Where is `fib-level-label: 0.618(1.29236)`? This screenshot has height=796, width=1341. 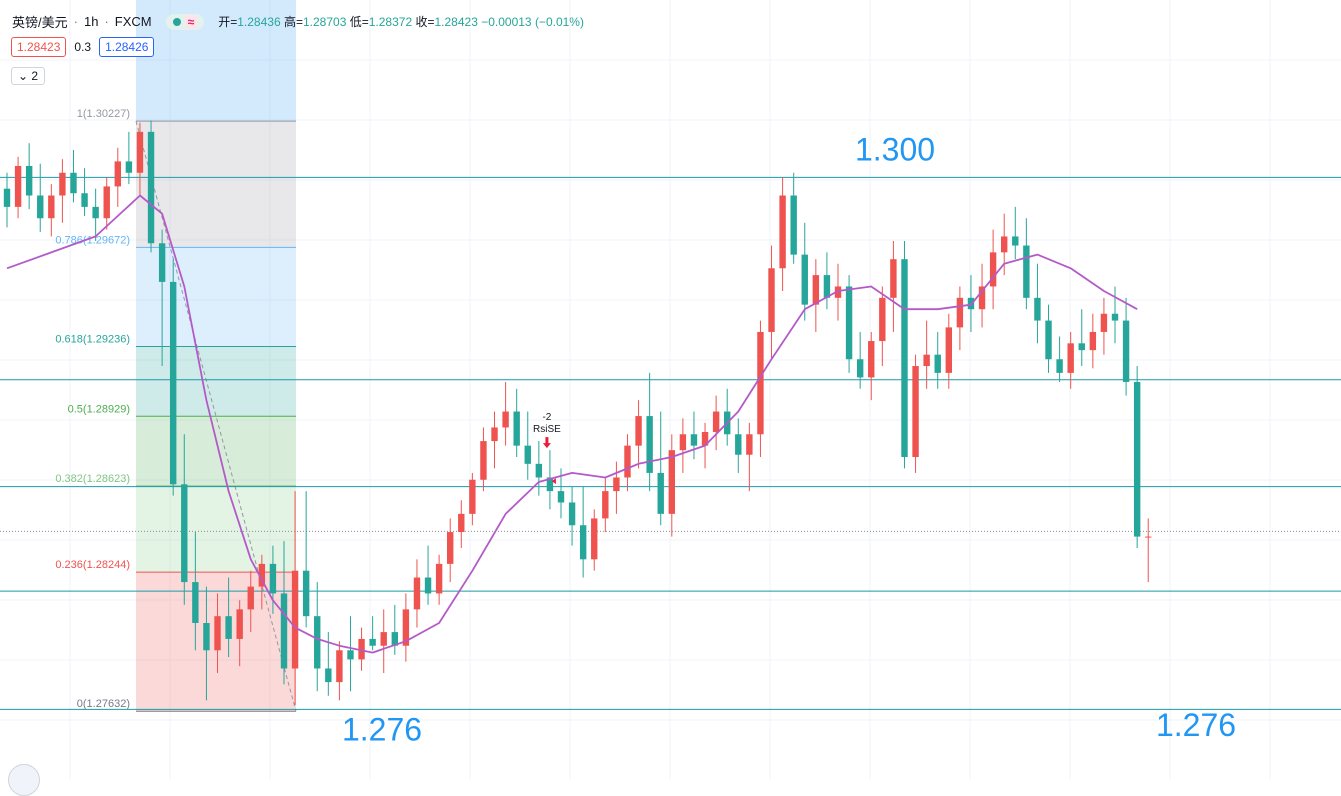
fib-level-label: 0.618(1.29236) is located at coordinates (92, 339).